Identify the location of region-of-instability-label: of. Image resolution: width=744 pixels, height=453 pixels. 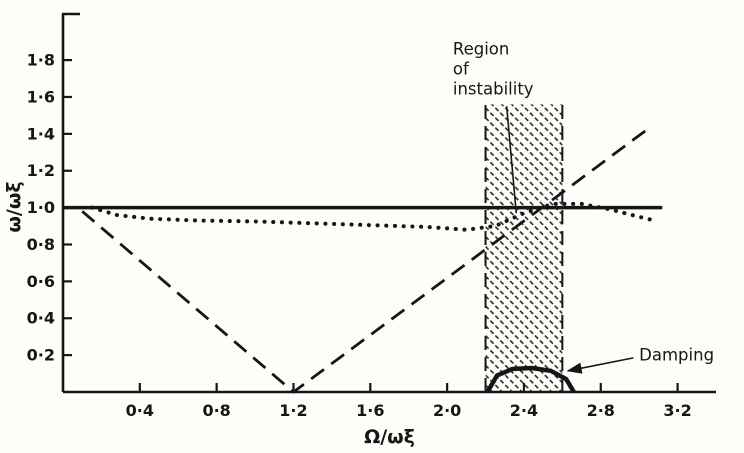
(461, 69).